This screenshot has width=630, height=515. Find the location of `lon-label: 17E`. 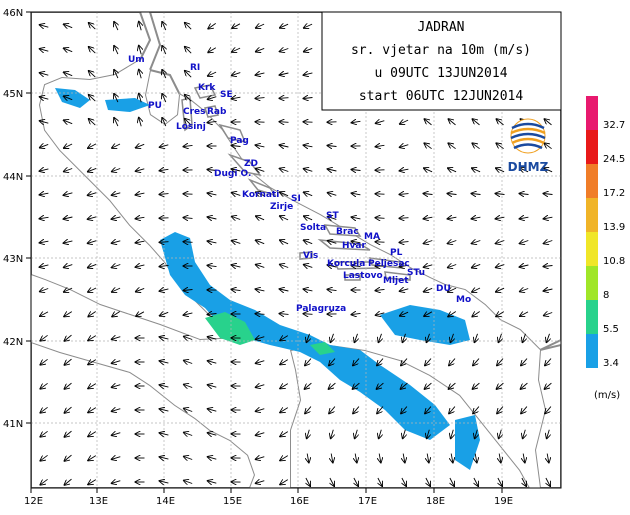

lon-label: 17E is located at coordinates (367, 501).